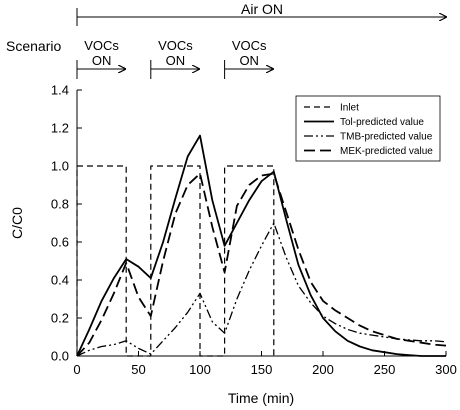 This screenshot has height=410, width=460. I want to click on x-tick-label: 250, so click(385, 369).